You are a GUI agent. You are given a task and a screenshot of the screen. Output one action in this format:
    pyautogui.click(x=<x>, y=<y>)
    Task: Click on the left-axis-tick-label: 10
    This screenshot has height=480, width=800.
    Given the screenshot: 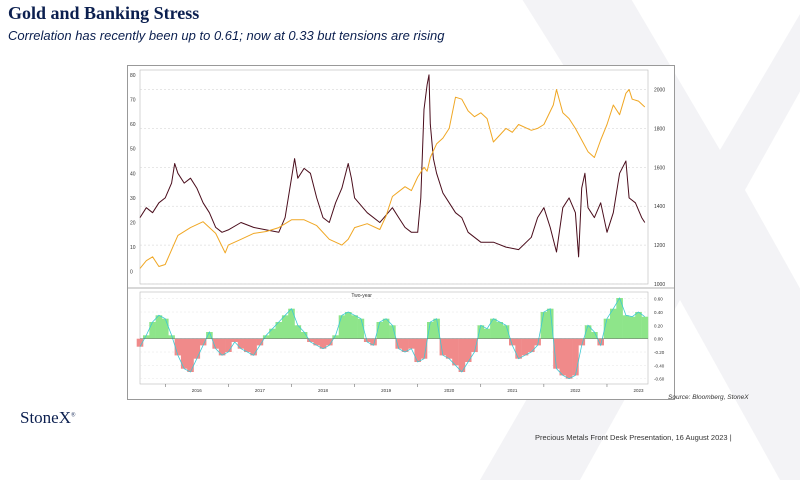 What is the action you would take?
    pyautogui.click(x=133, y=248)
    